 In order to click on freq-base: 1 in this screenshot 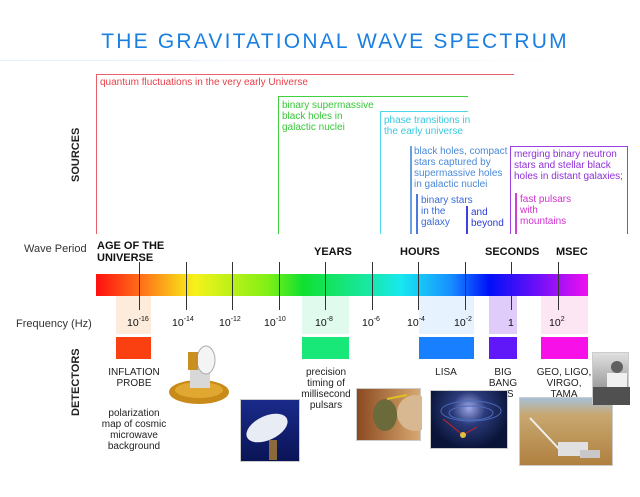, I will do `click(511, 323)`.